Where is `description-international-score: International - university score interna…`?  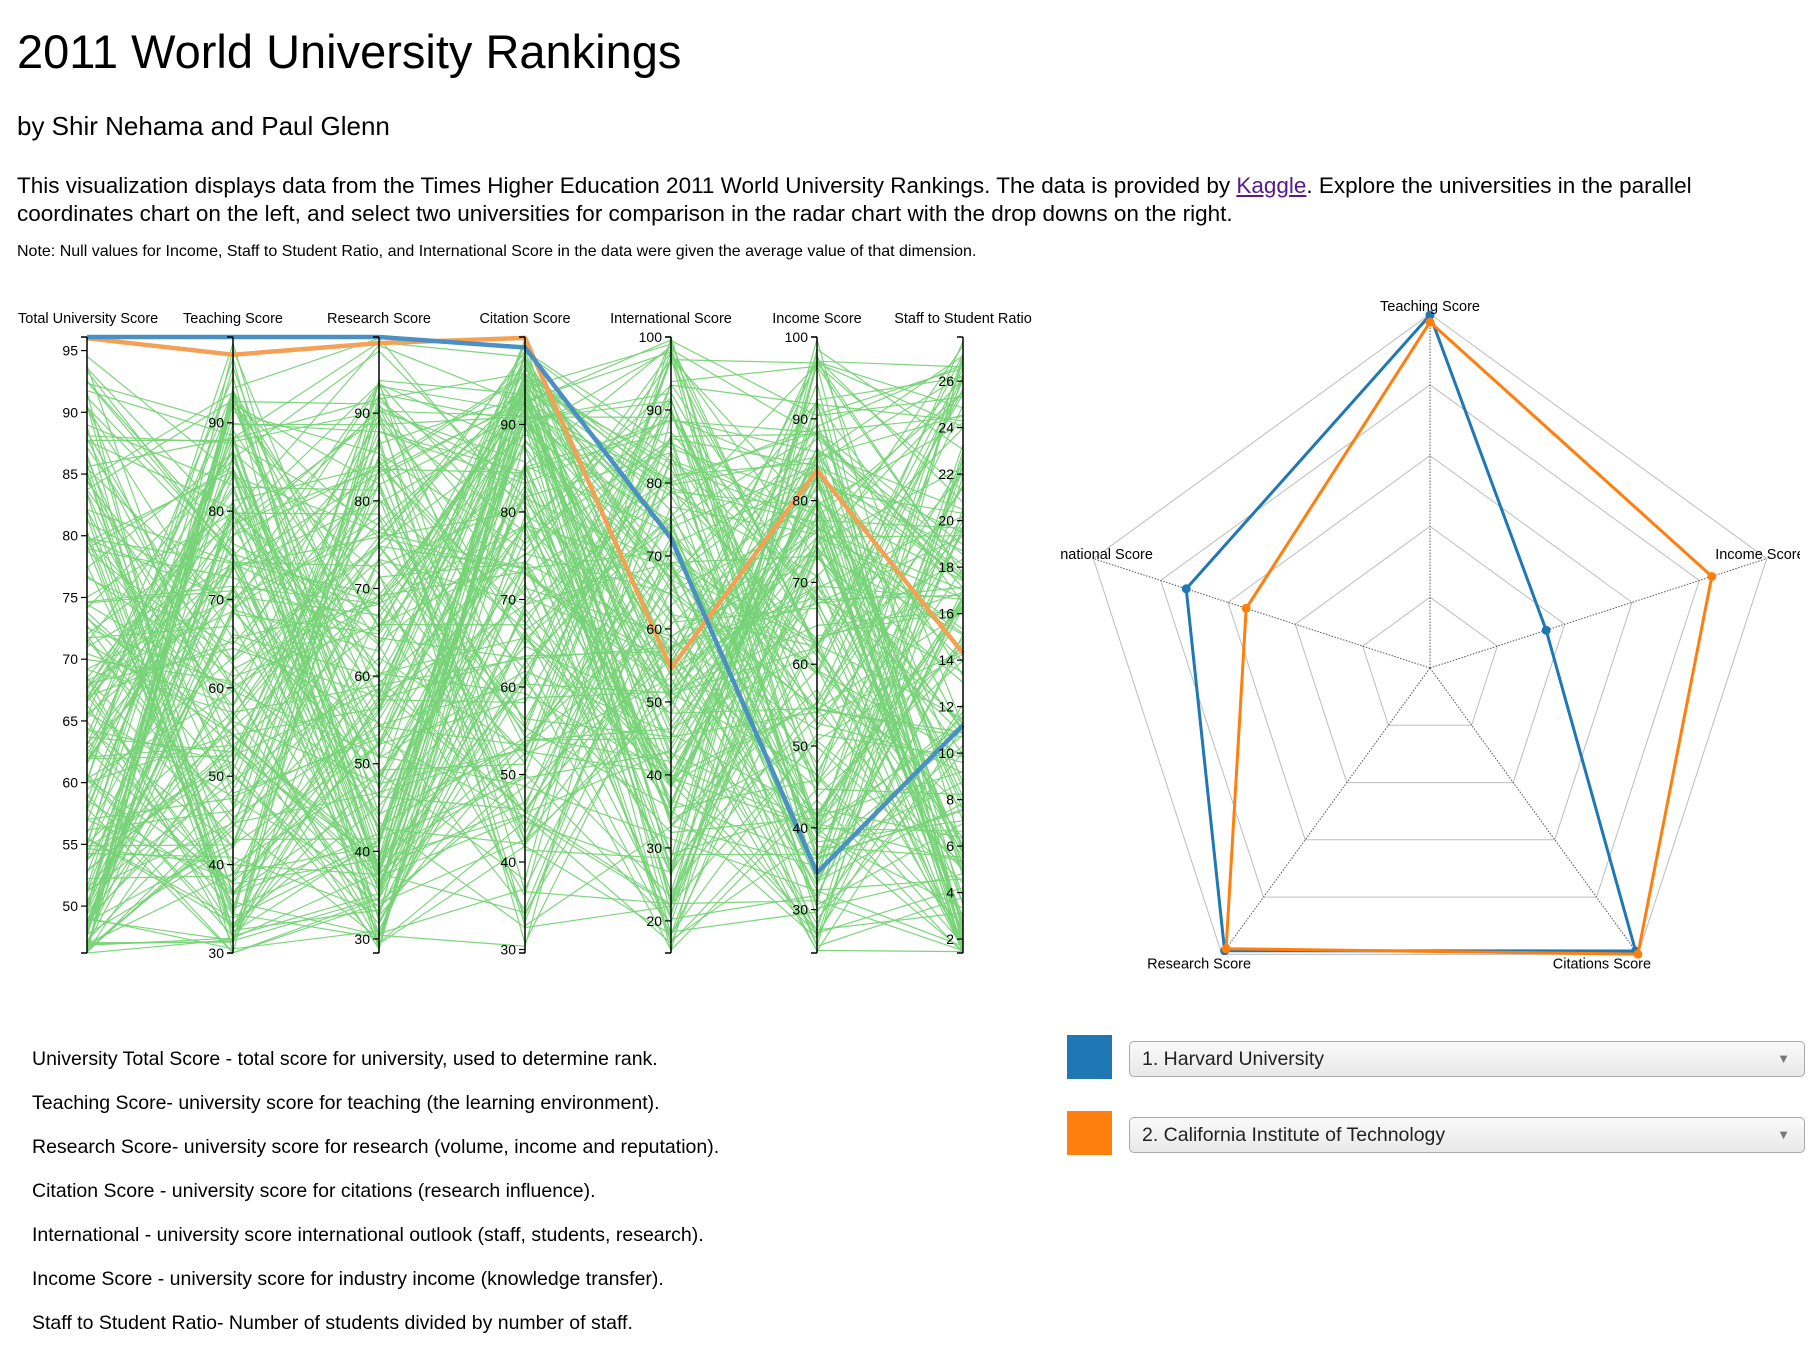 description-international-score: International - university score interna… is located at coordinates (368, 1235).